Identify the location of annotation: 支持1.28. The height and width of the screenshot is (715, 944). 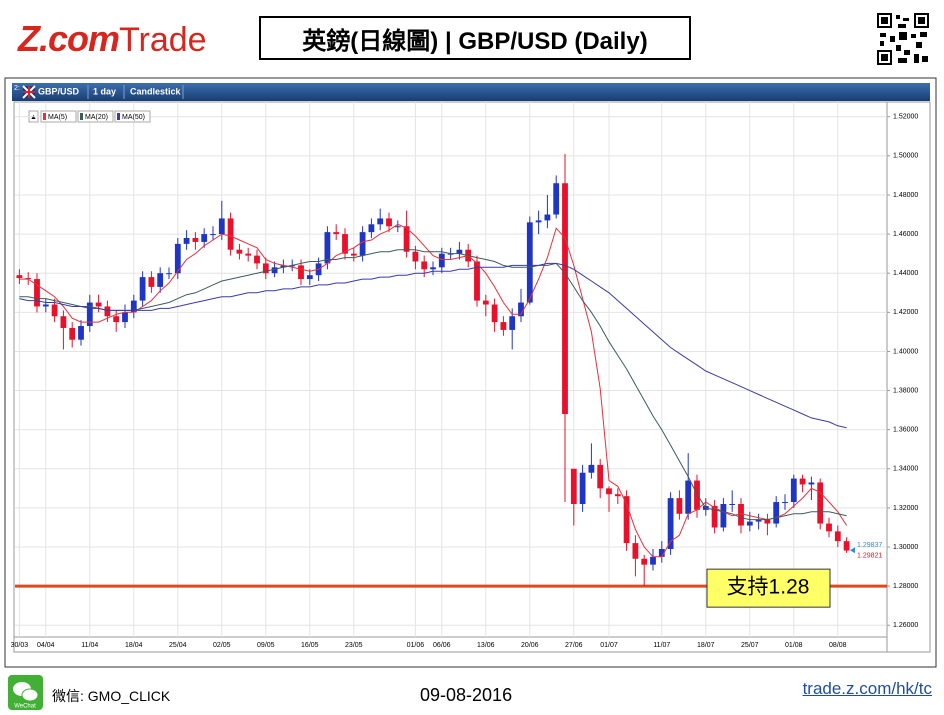
(768, 587).